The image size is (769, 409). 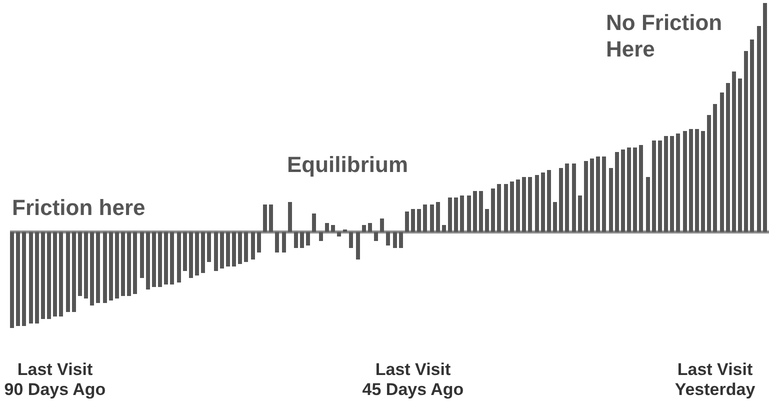 I want to click on annotation: Equilibrium, so click(x=347, y=164).